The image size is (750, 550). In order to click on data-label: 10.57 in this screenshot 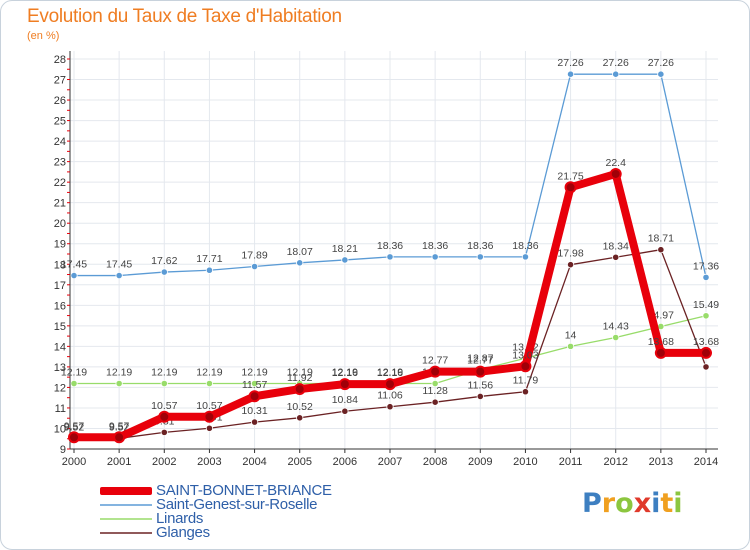, I will do `click(209, 406)`.